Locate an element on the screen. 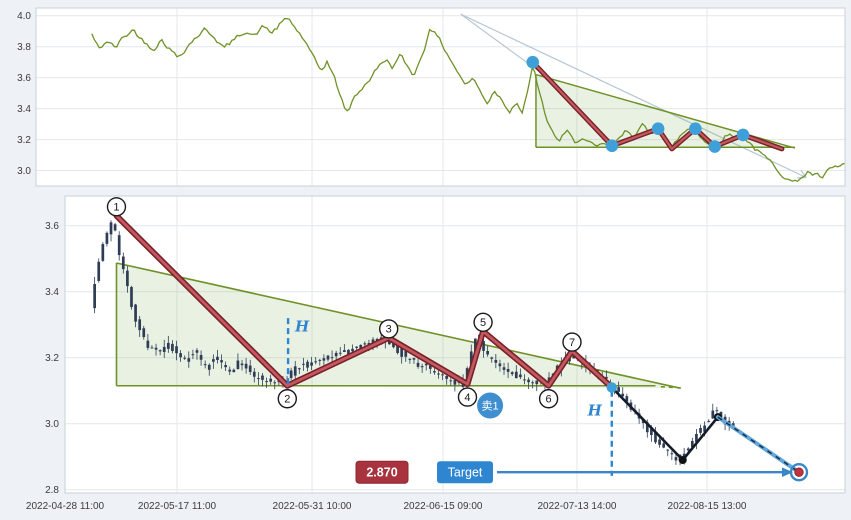 The width and height of the screenshot is (851, 520). top-y-tick-label: 3.6 is located at coordinates (24, 78).